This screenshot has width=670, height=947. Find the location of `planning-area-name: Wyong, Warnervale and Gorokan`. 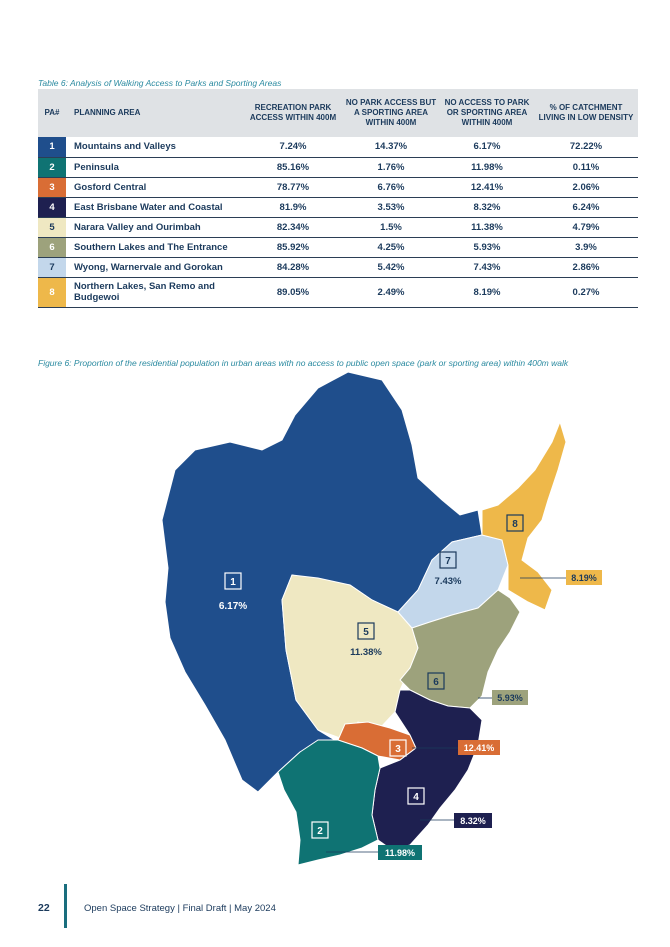

planning-area-name: Wyong, Warnervale and Gorokan is located at coordinates (155, 267).